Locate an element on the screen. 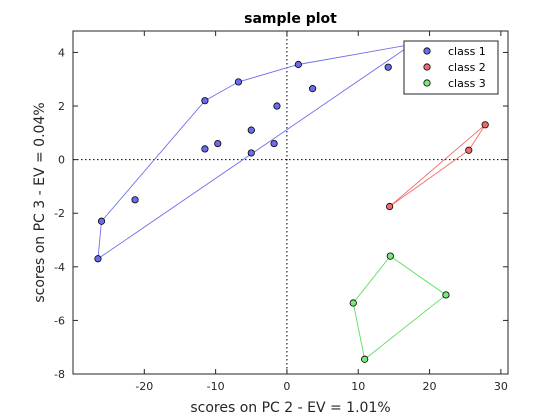 The height and width of the screenshot is (420, 560). legend-label: class 1 is located at coordinates (467, 51).